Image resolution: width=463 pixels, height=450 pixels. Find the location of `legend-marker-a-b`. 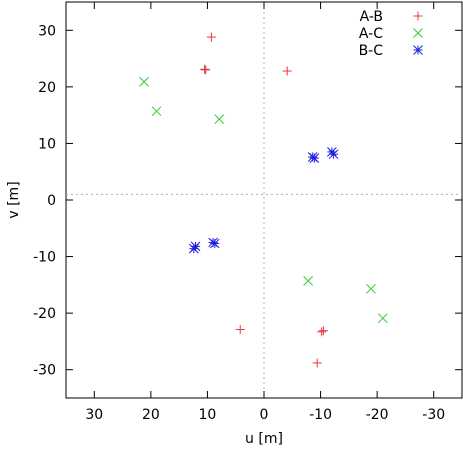

legend-marker-a-b is located at coordinates (418, 16).